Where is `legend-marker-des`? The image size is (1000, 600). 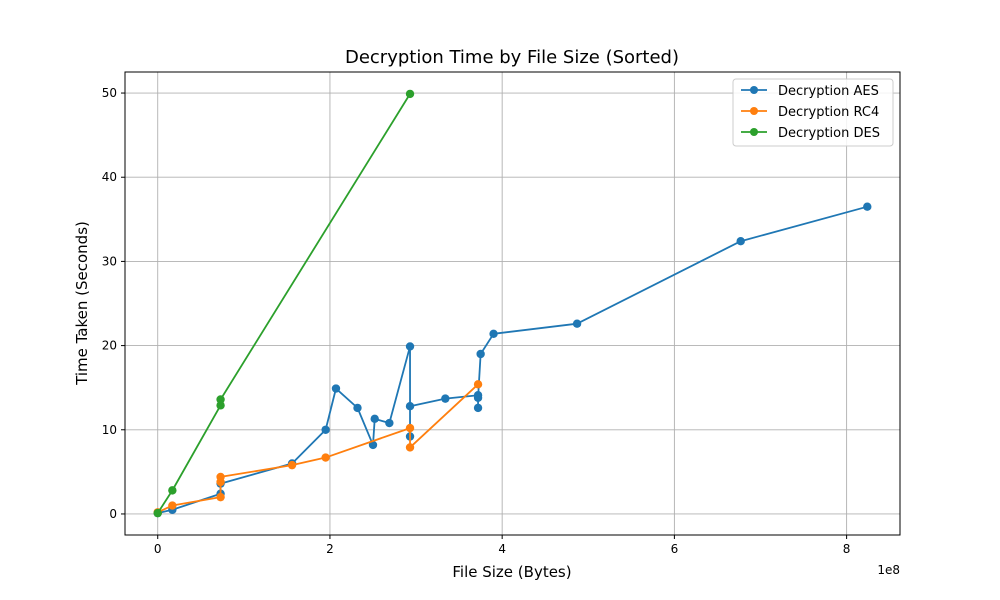 legend-marker-des is located at coordinates (754, 132).